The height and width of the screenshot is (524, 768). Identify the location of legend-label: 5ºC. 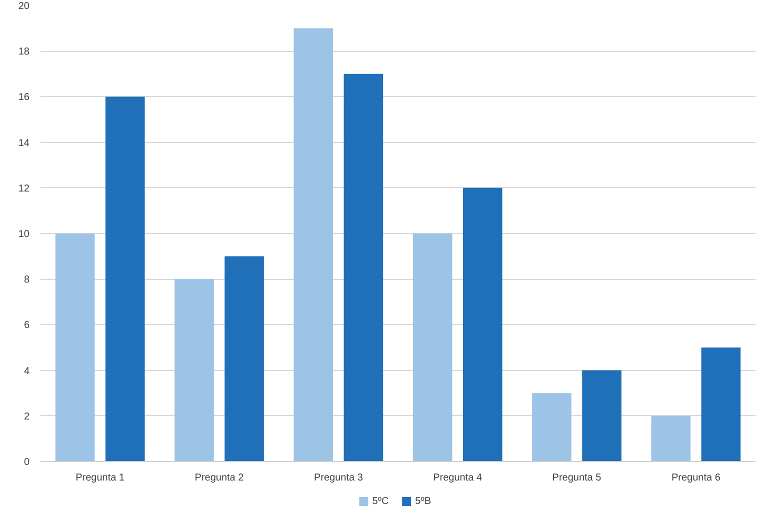
(380, 501).